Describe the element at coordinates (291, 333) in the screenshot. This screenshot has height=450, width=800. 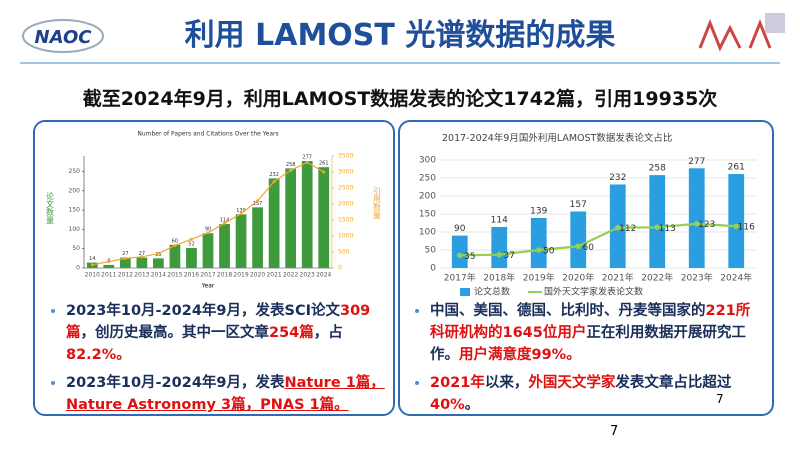
I see `text-run: 254篇` at that location.